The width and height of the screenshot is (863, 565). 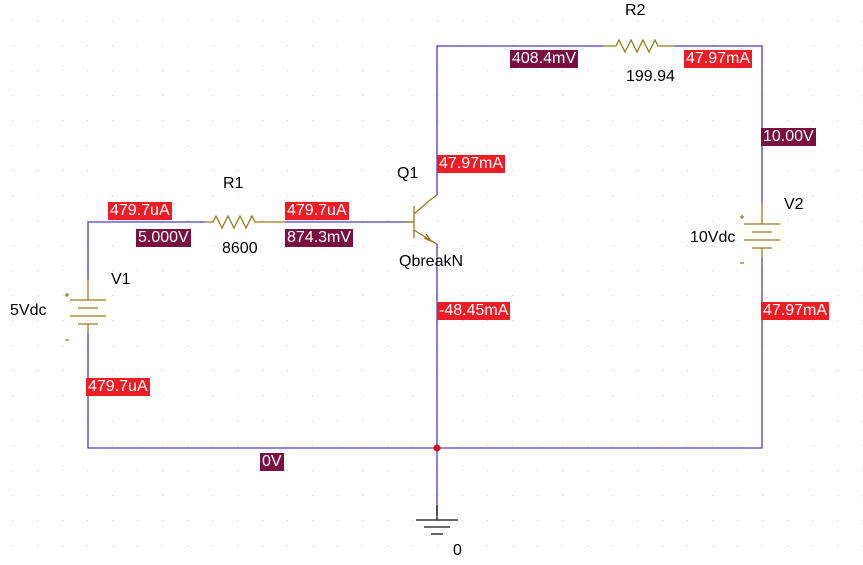 I want to click on wire-q1c-r2, so click(x=519, y=120).